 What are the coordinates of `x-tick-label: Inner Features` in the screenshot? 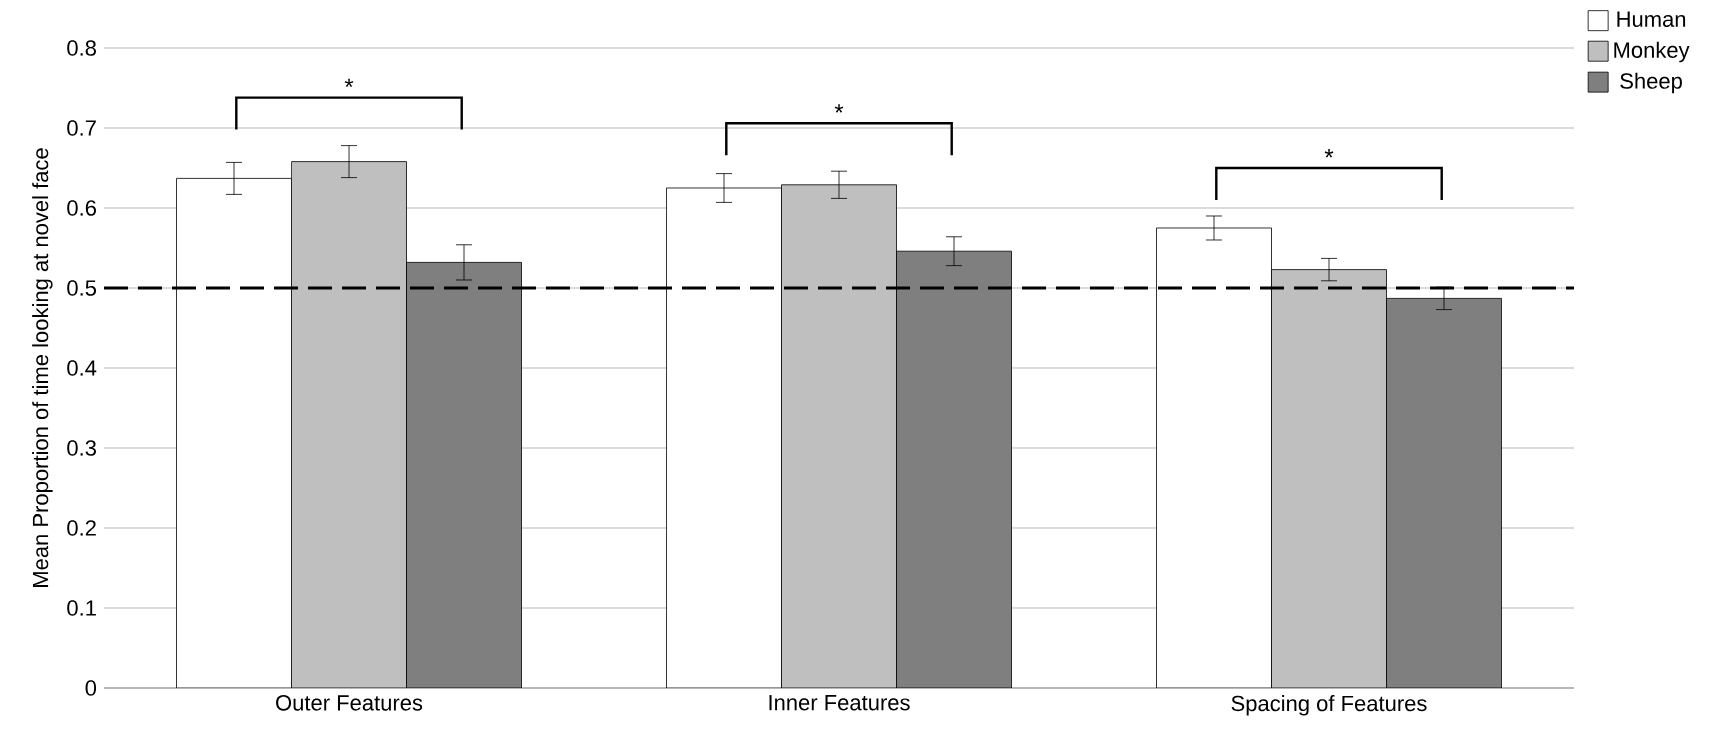 It's located at (839, 703).